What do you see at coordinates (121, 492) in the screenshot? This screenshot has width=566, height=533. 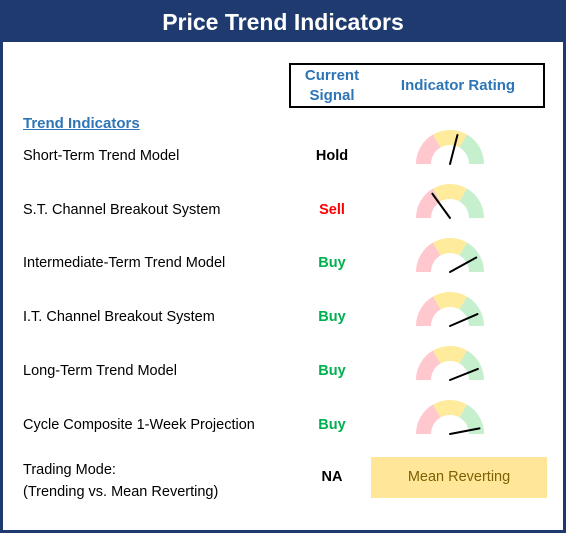 I see `trading-mode-label-line2: (Trending vs. Mean Reverting)` at bounding box center [121, 492].